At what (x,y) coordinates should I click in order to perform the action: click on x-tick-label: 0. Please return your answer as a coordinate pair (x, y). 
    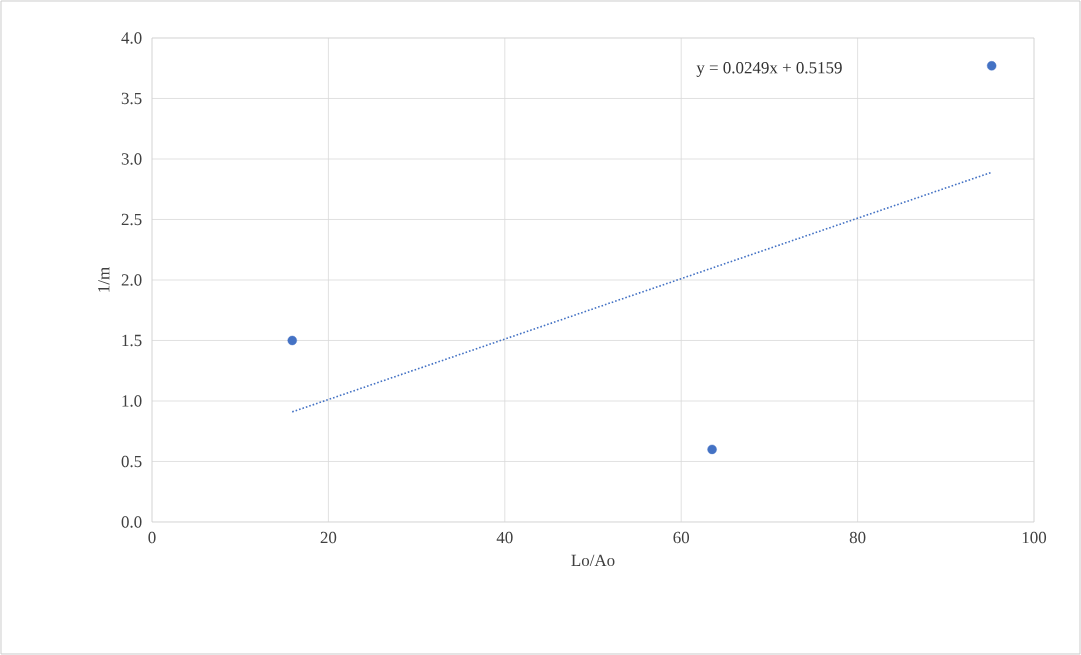
    Looking at the image, I should click on (152, 537).